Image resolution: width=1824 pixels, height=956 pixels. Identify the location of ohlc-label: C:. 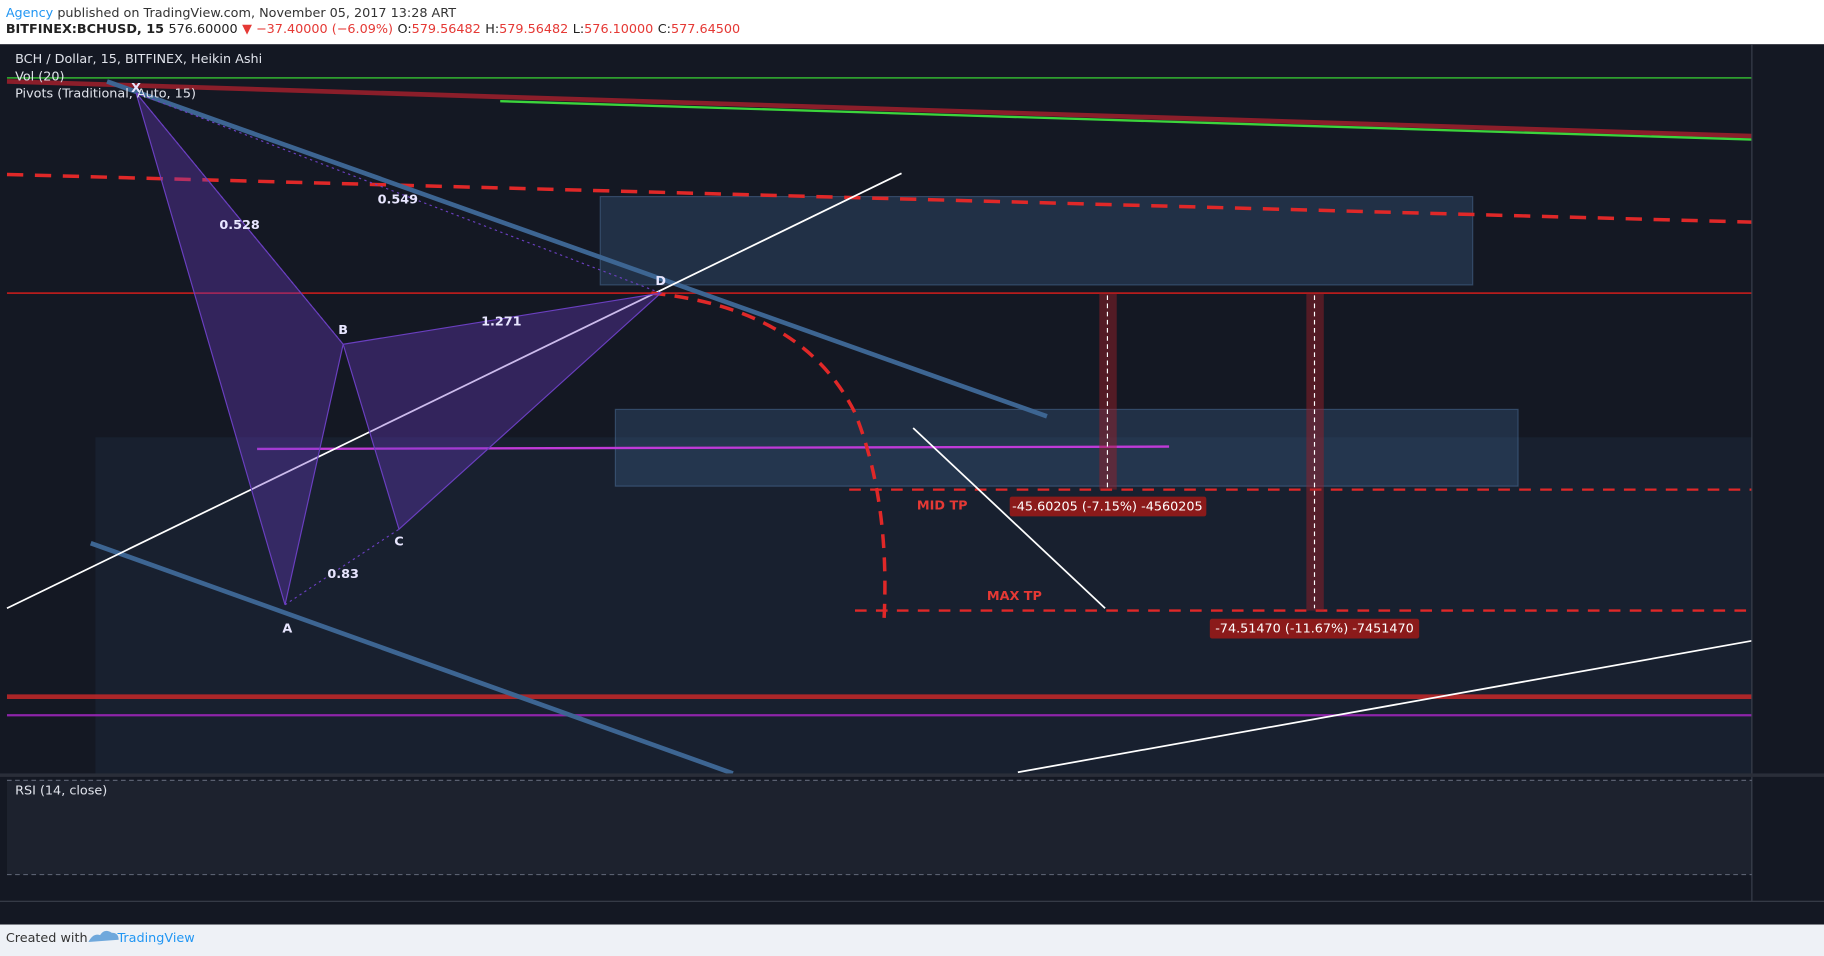
(664, 29).